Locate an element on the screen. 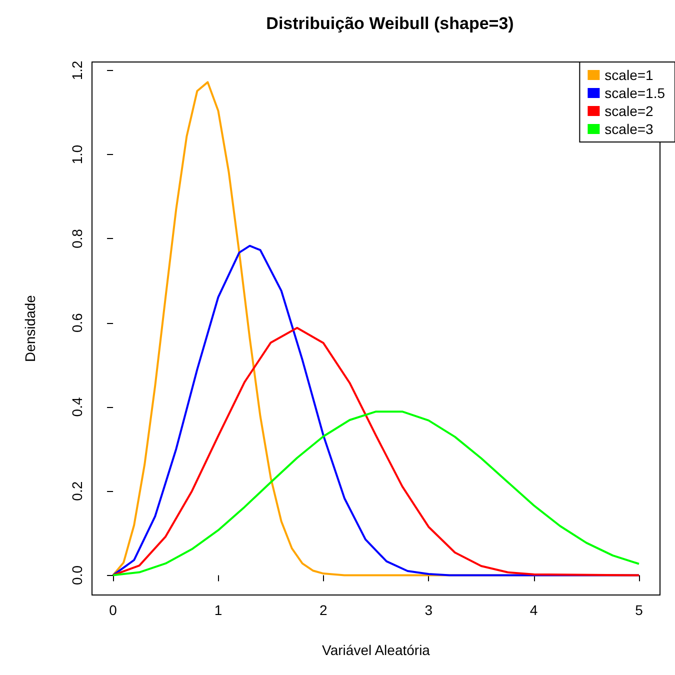 This screenshot has width=675, height=675. legend-label: scale=3 is located at coordinates (629, 129).